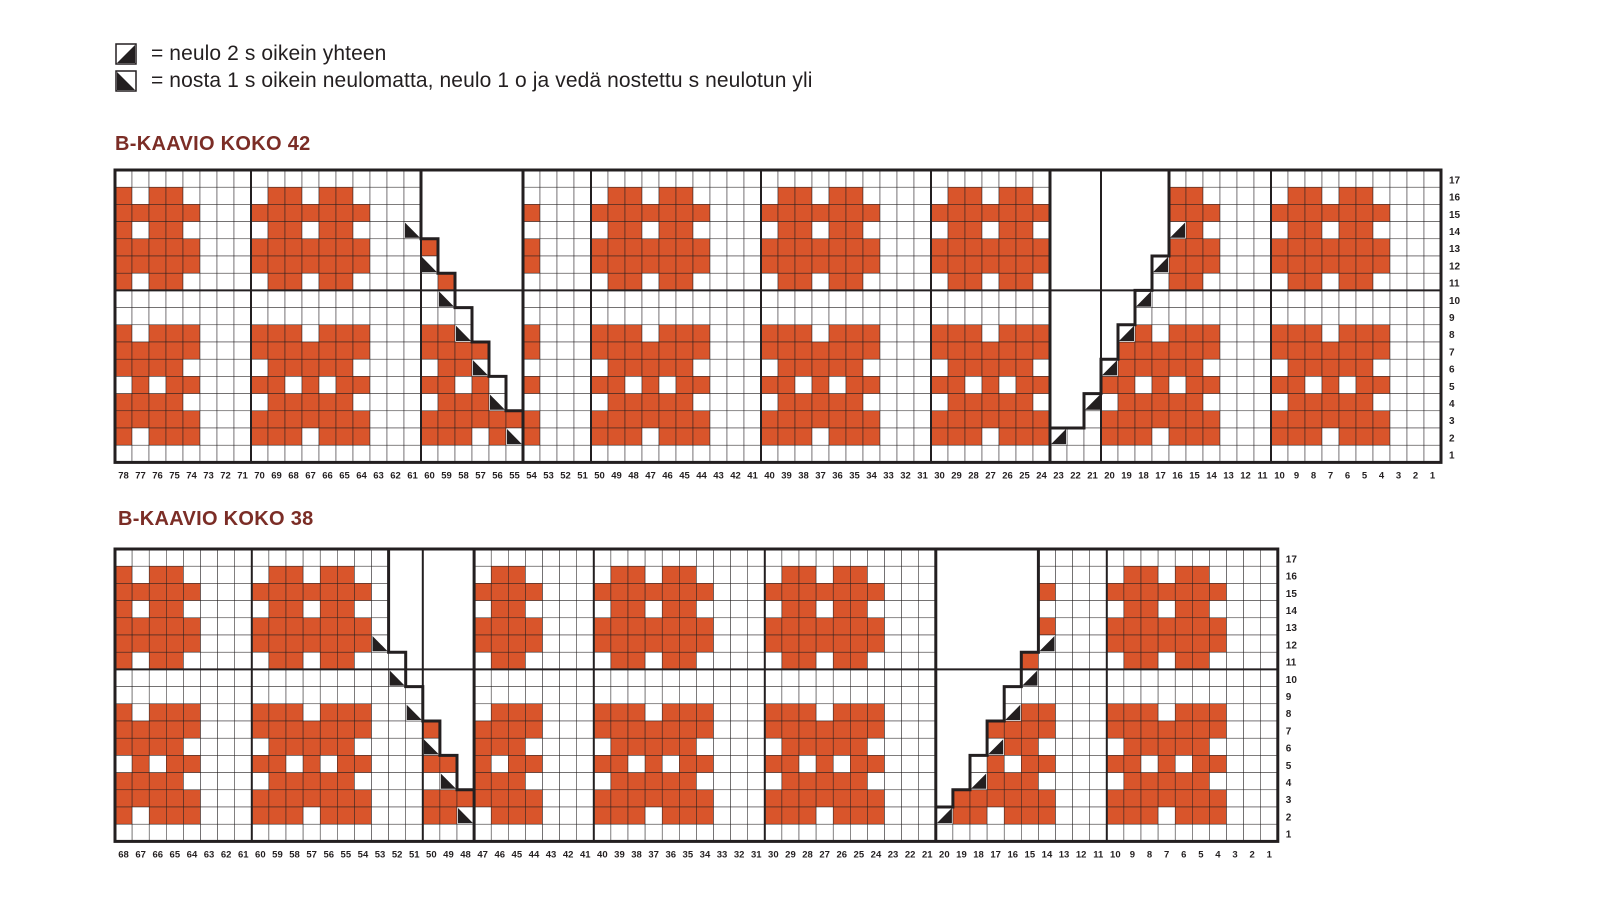 This screenshot has height=900, width=1600. Describe the element at coordinates (705, 854) in the screenshot. I see `column-label: 34` at that location.